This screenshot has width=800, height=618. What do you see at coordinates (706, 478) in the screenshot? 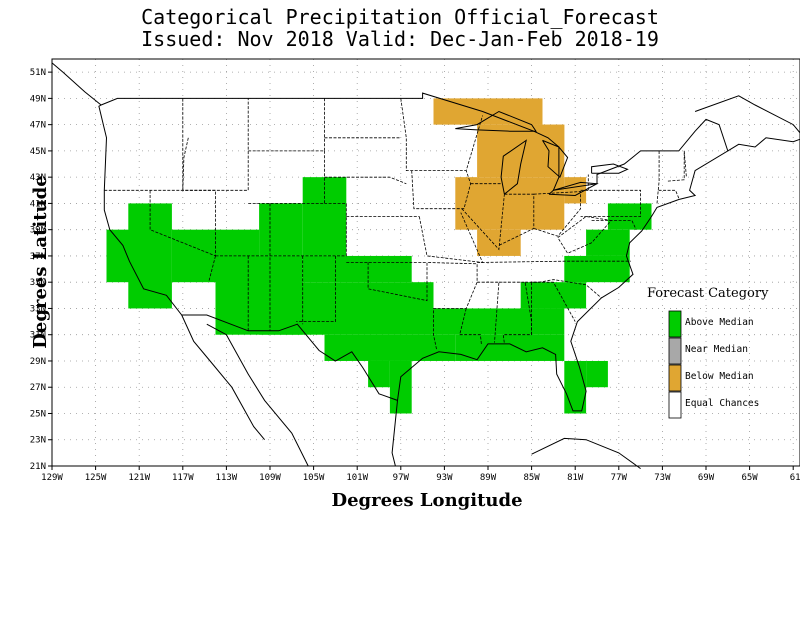
I see `x-tick-label: 69W` at bounding box center [706, 478].